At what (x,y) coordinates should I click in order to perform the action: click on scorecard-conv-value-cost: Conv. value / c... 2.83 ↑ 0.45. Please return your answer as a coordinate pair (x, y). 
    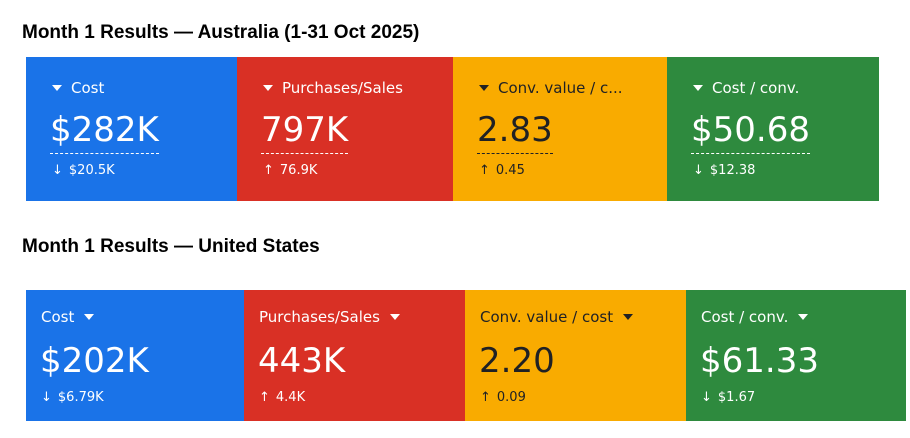
    Looking at the image, I should click on (560, 129).